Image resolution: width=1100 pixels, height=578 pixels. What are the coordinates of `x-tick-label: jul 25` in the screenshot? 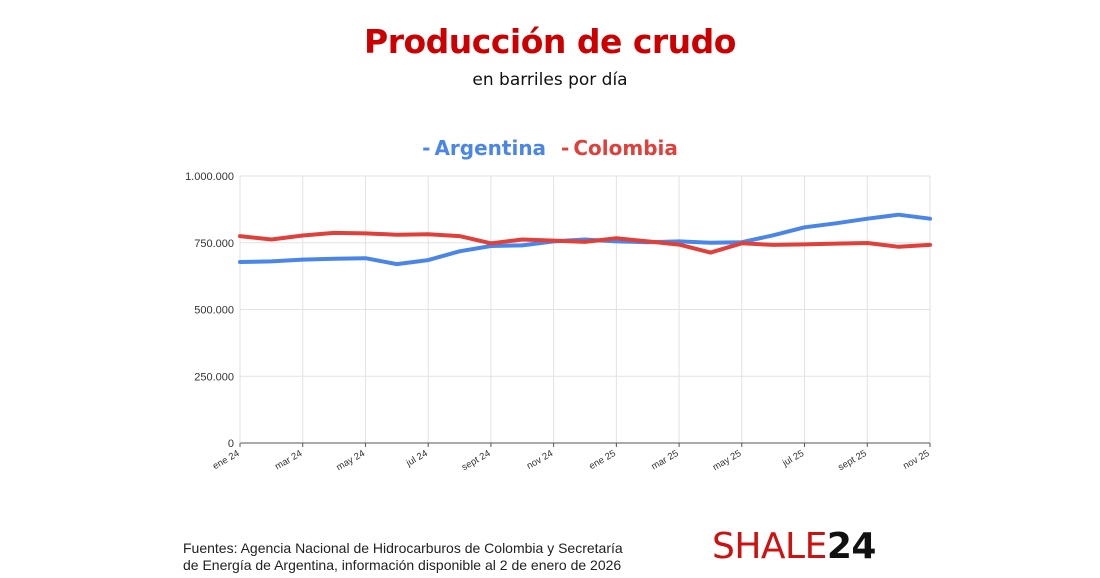 It's located at (793, 458).